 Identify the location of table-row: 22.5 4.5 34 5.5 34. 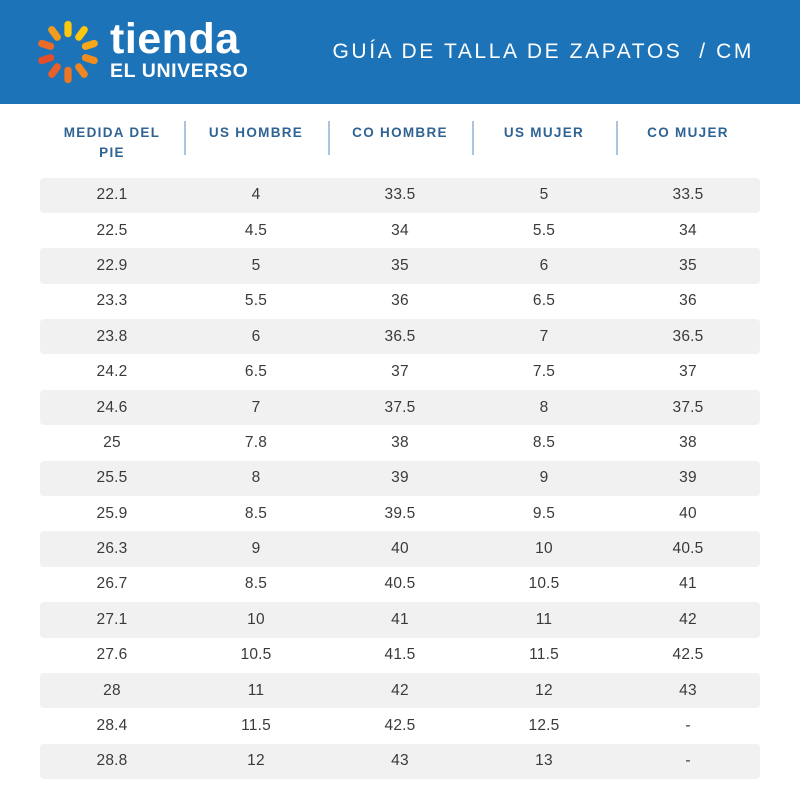
(400, 230).